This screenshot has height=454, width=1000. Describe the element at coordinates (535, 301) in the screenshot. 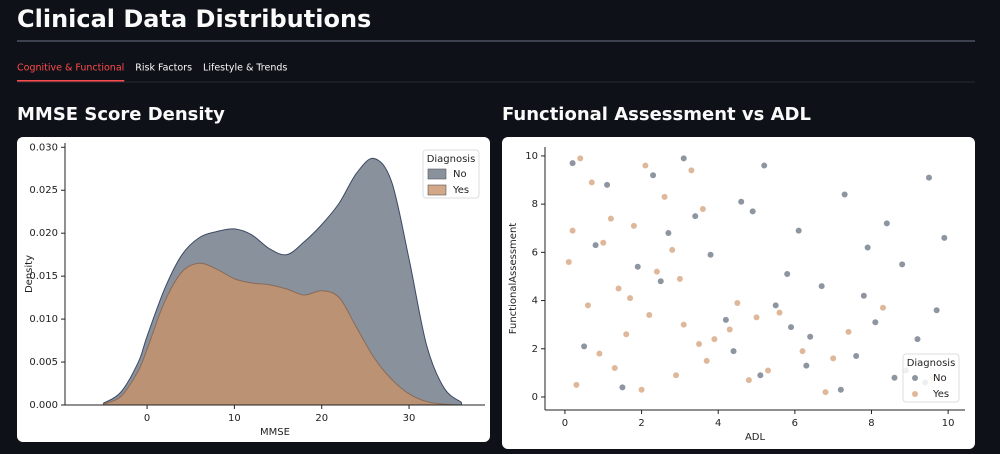

I see `y-tick-label: 4` at that location.